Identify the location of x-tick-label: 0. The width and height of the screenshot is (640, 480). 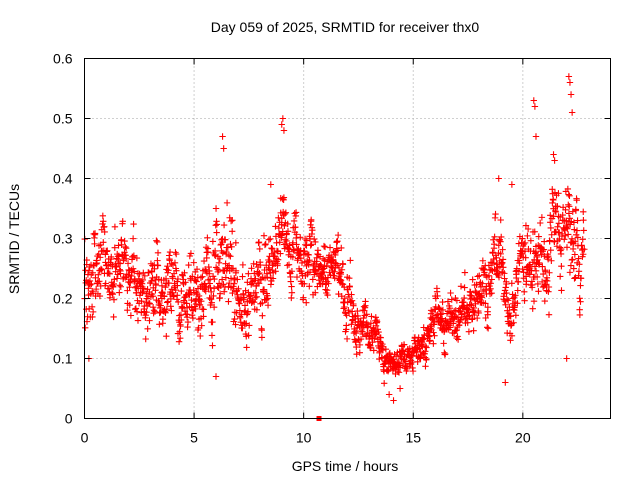
(85, 438).